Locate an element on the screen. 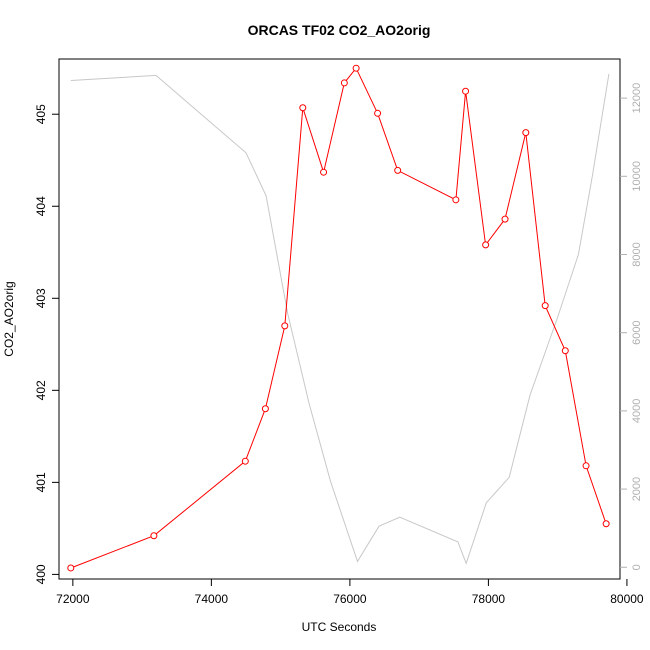 This screenshot has height=650, width=650. y2-tick-label: 8000 is located at coordinates (637, 254).